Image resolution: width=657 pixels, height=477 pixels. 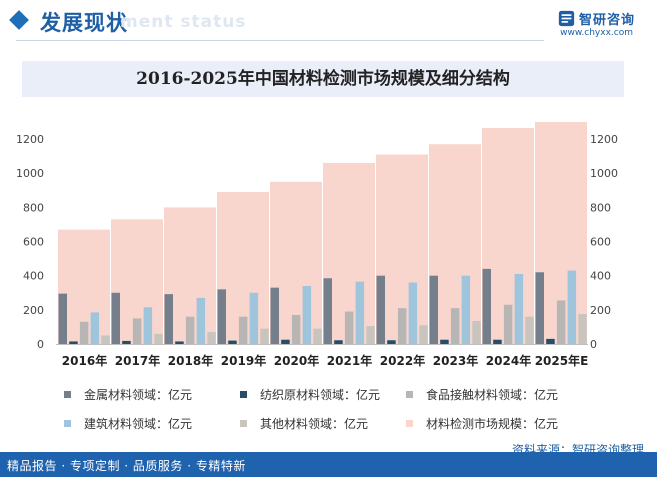 What do you see at coordinates (190, 360) in the screenshot?
I see `x-tick-label: 2018年` at bounding box center [190, 360].